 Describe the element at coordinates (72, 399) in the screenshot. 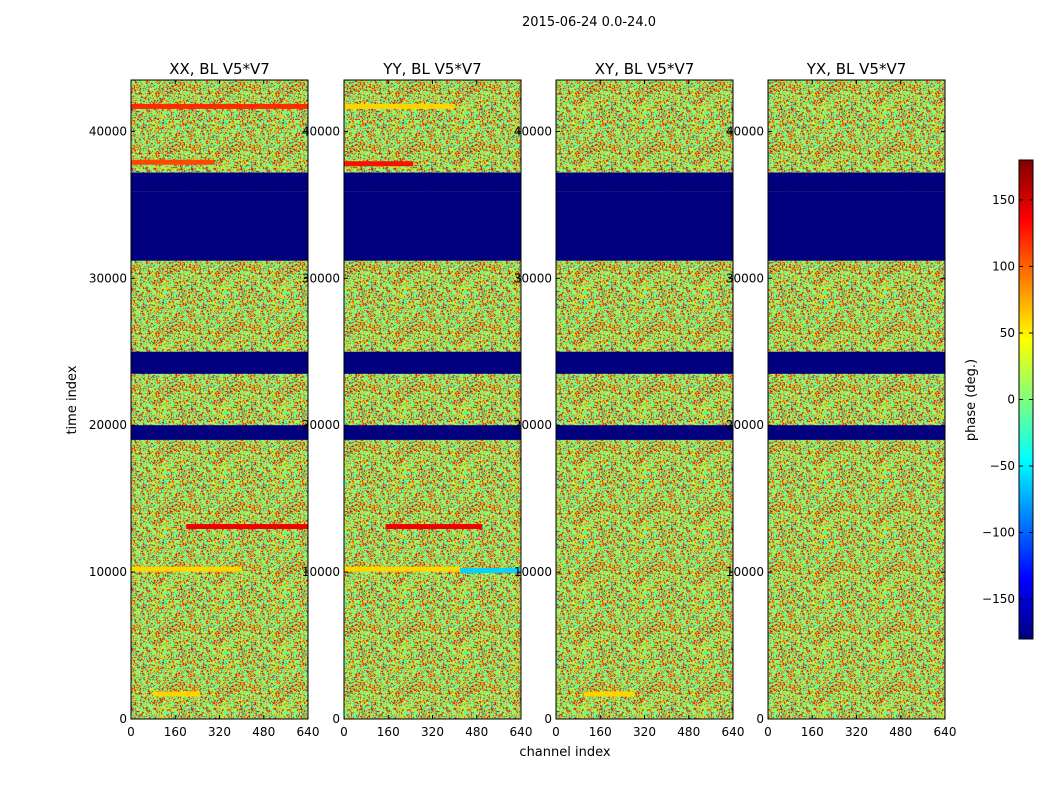

I see `y-axis-label: time index` at that location.